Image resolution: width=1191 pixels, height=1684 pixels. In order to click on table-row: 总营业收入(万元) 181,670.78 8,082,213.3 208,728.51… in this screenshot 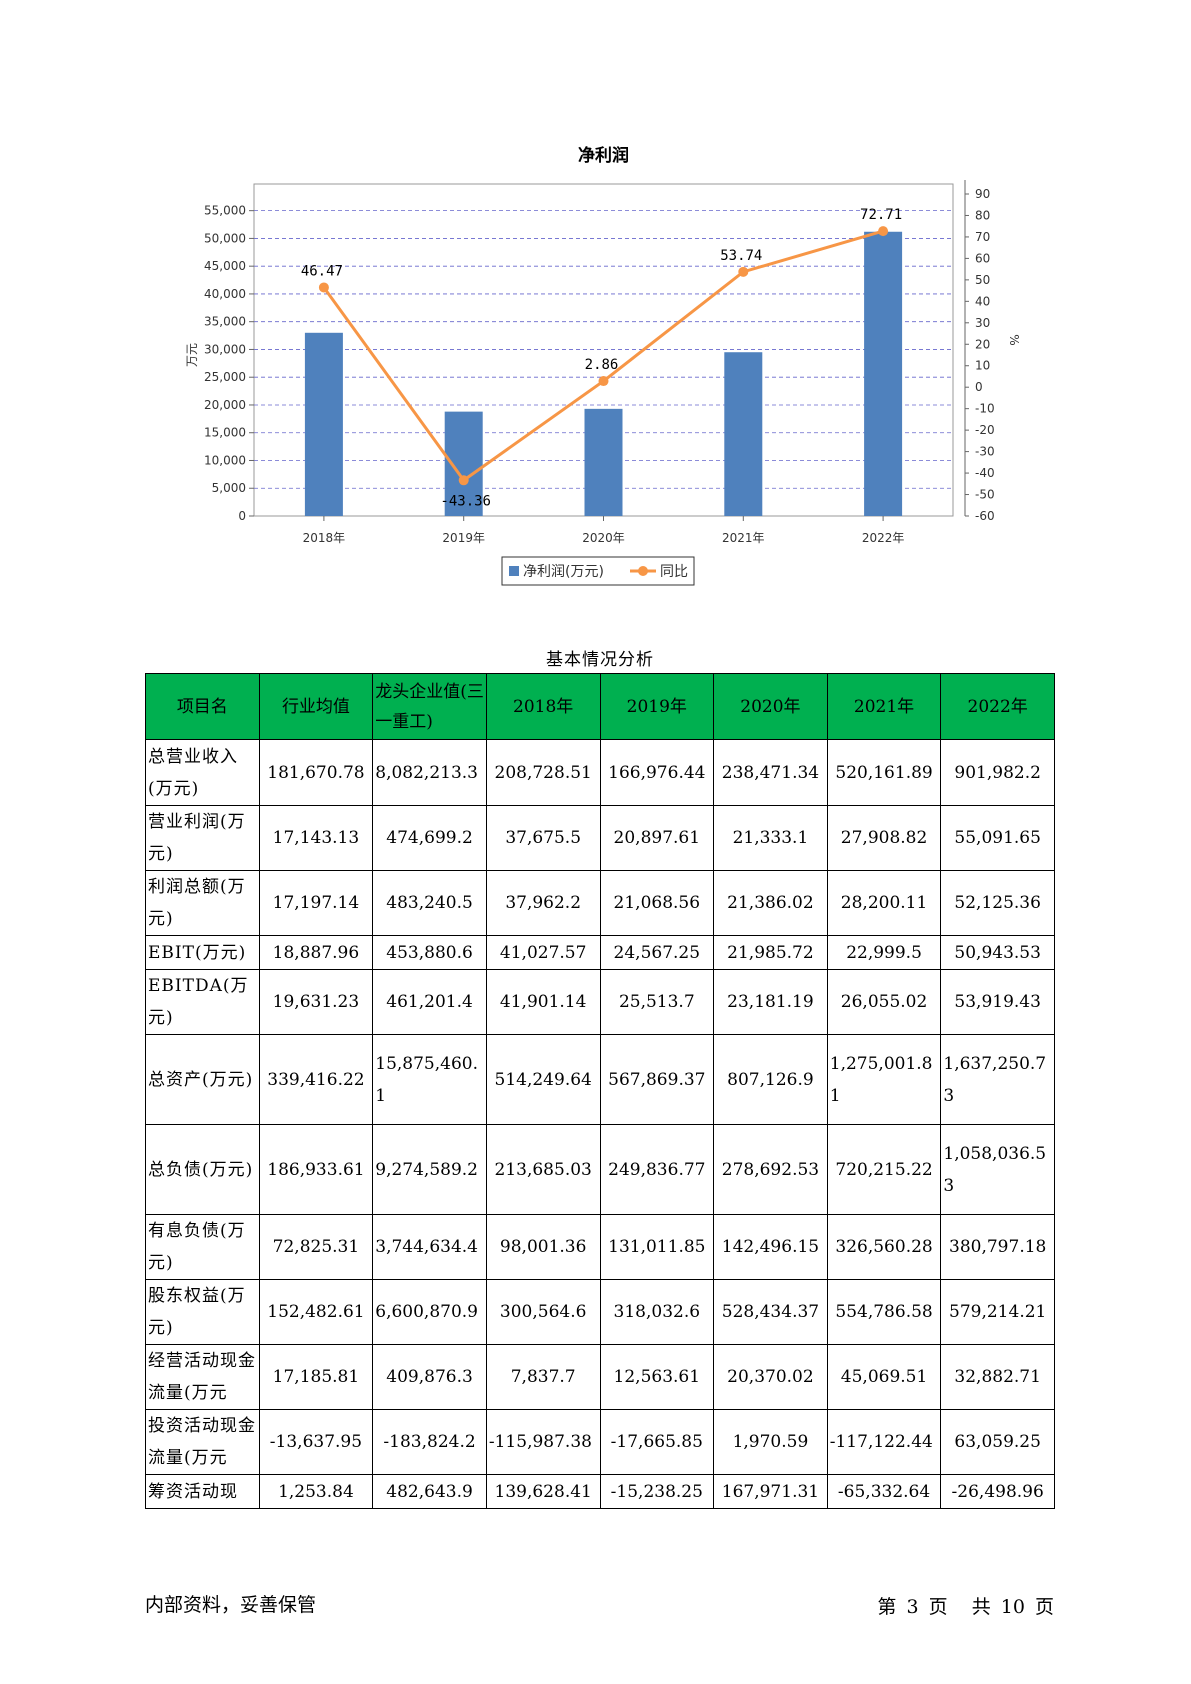, I will do `click(600, 772)`.